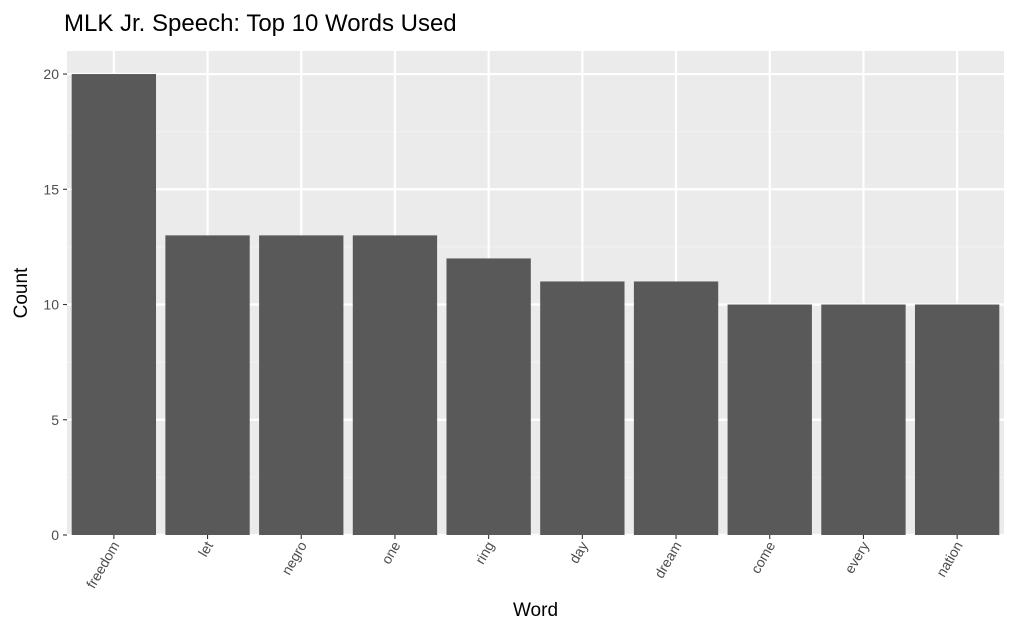 This screenshot has width=1023, height=634. What do you see at coordinates (762, 557) in the screenshot?
I see `x-tick-label: come` at bounding box center [762, 557].